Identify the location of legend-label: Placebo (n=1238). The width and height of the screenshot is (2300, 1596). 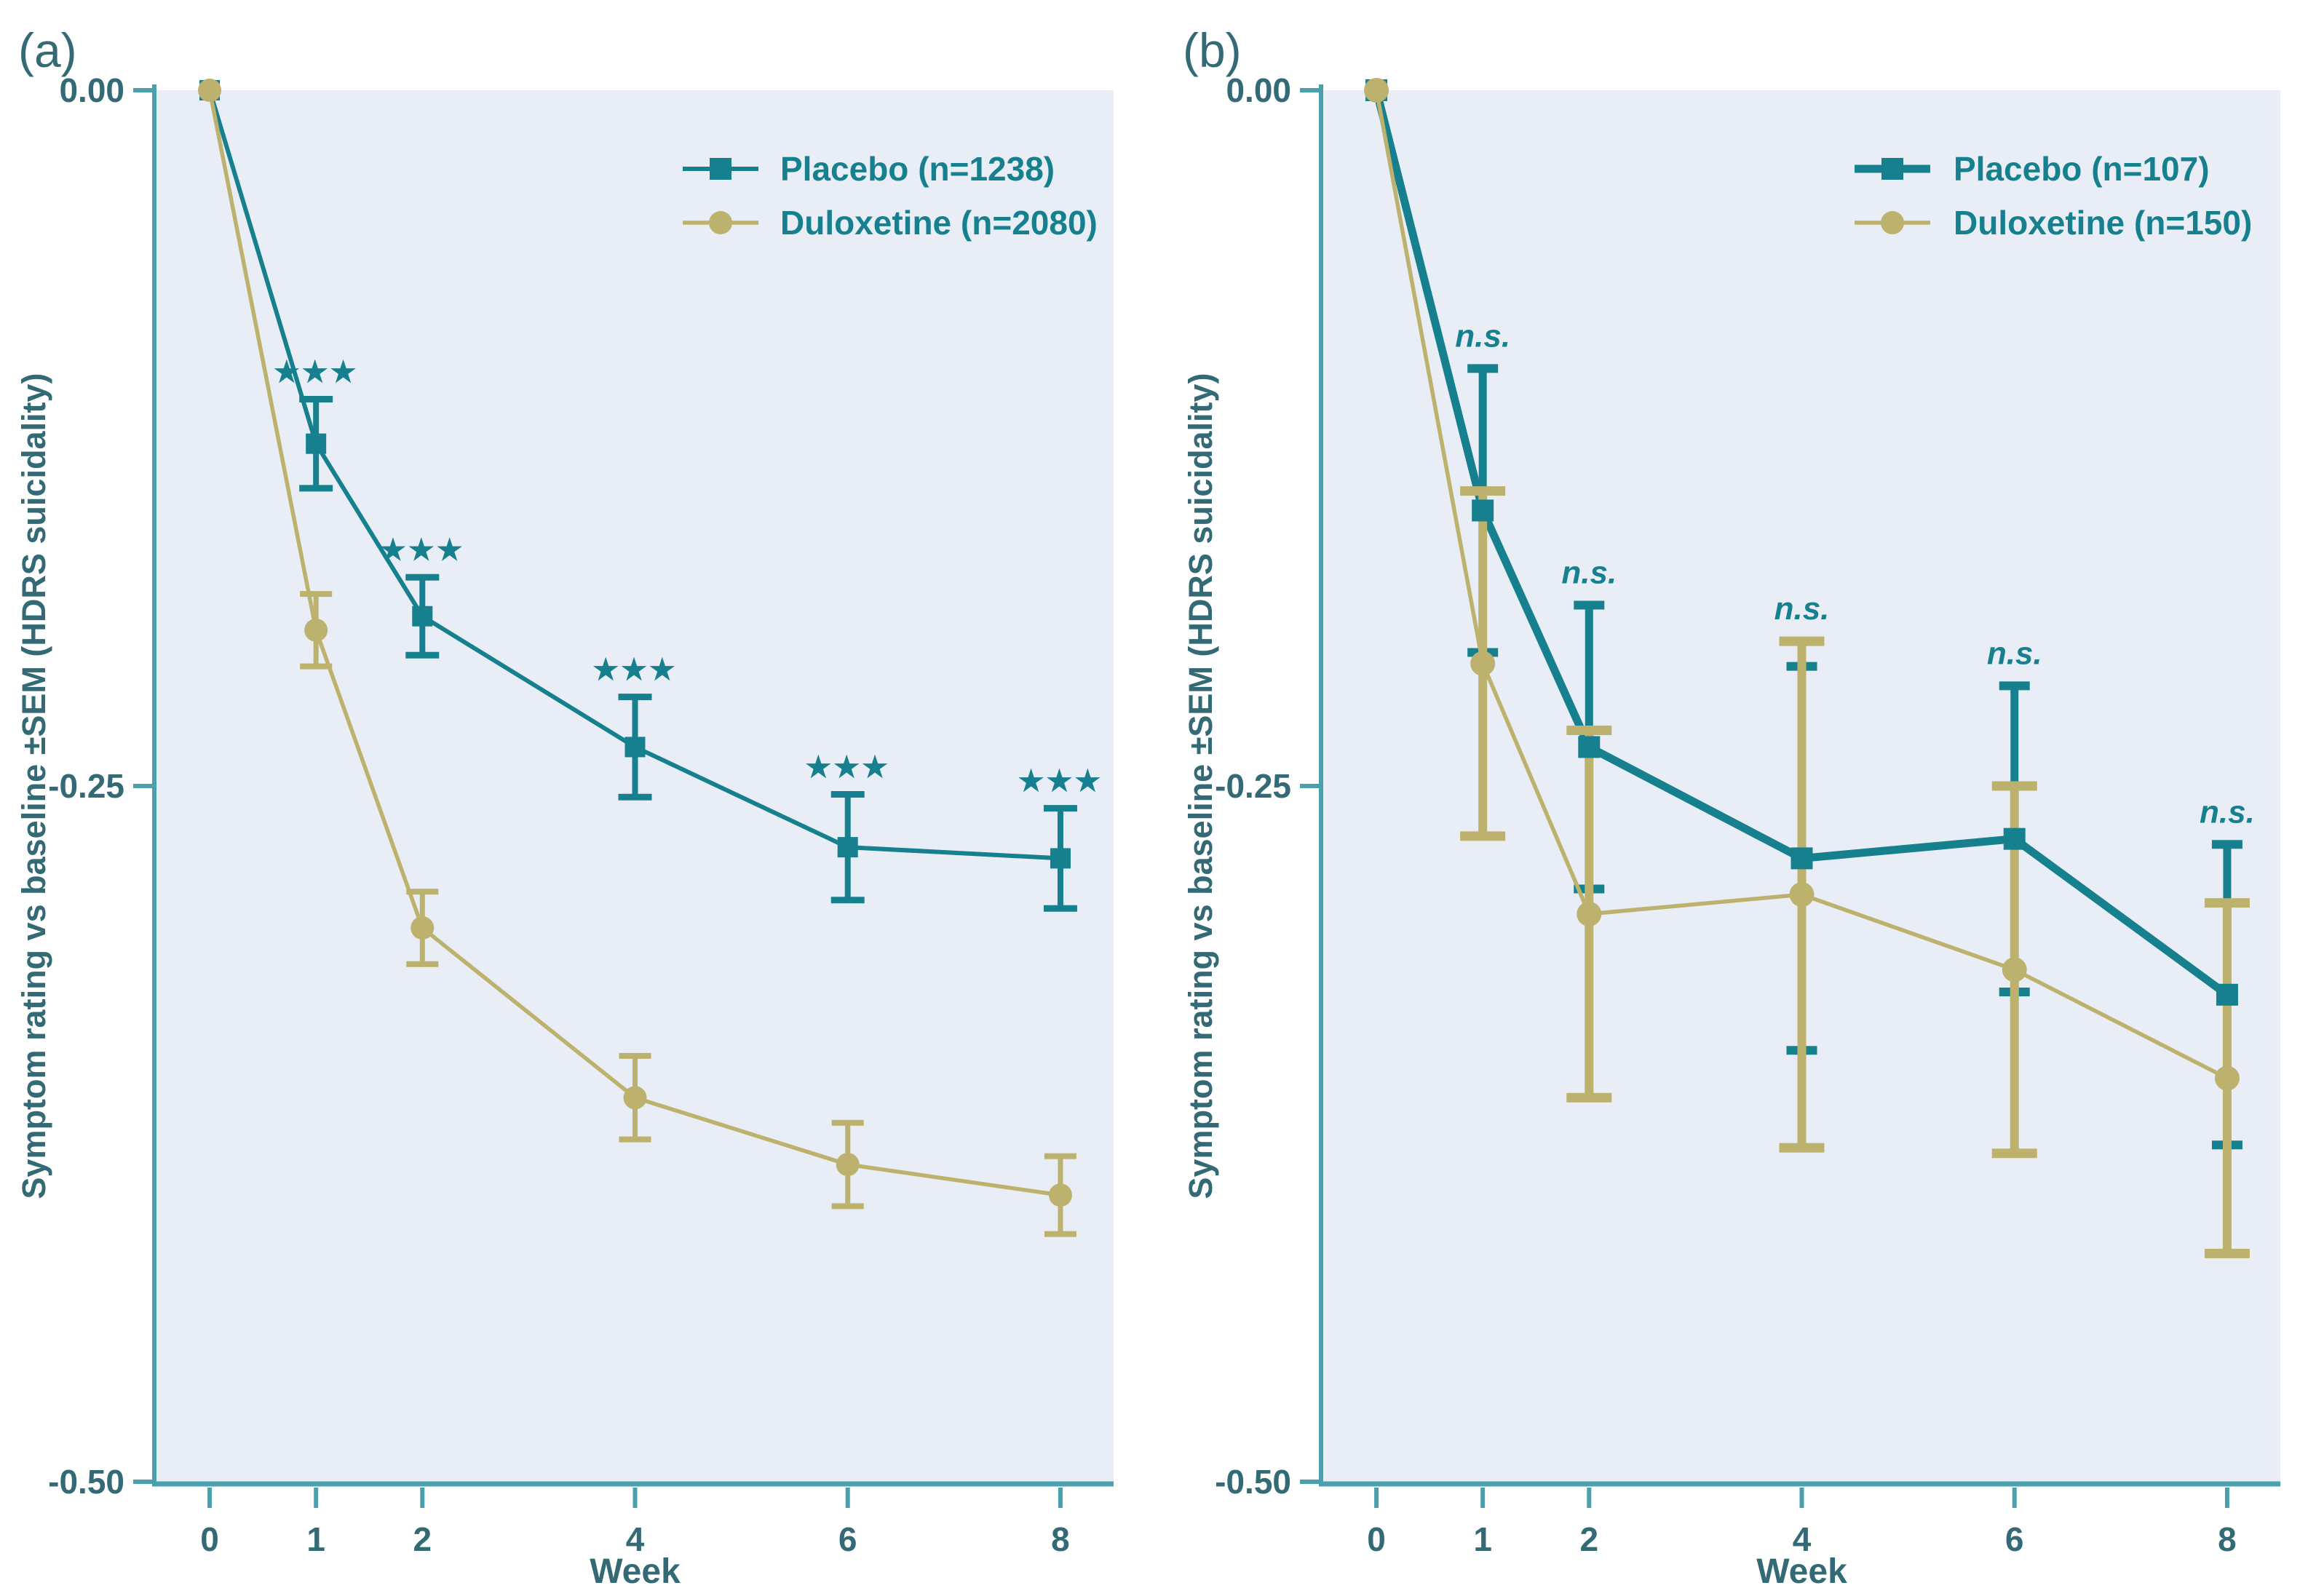
(918, 169).